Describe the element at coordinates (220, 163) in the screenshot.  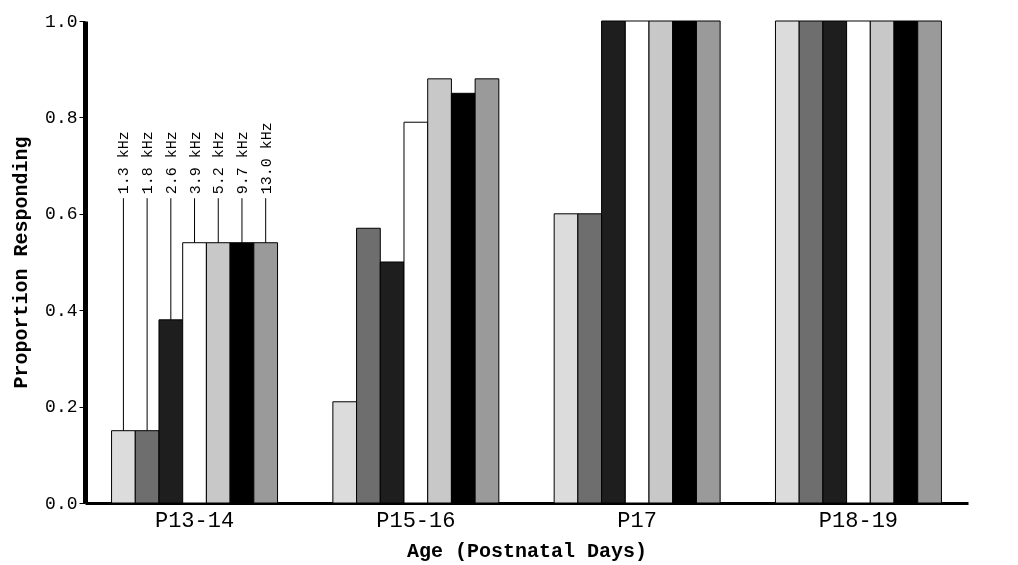
I see `text: 5.2 kHz` at that location.